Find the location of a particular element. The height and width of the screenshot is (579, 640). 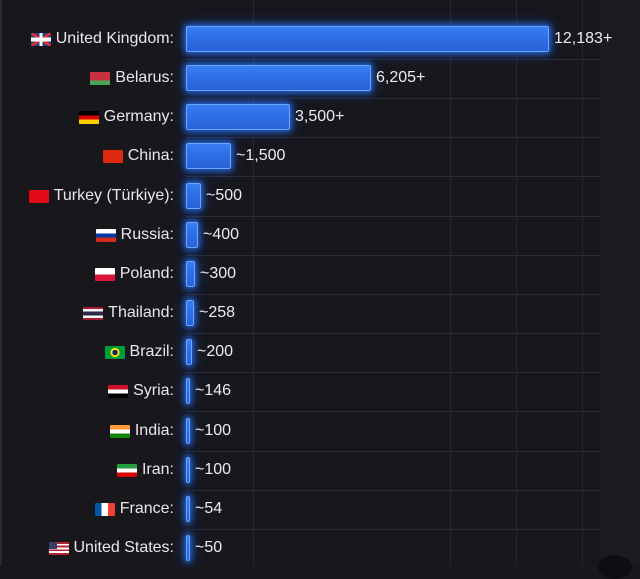

belarus-flag-icon is located at coordinates (100, 78).